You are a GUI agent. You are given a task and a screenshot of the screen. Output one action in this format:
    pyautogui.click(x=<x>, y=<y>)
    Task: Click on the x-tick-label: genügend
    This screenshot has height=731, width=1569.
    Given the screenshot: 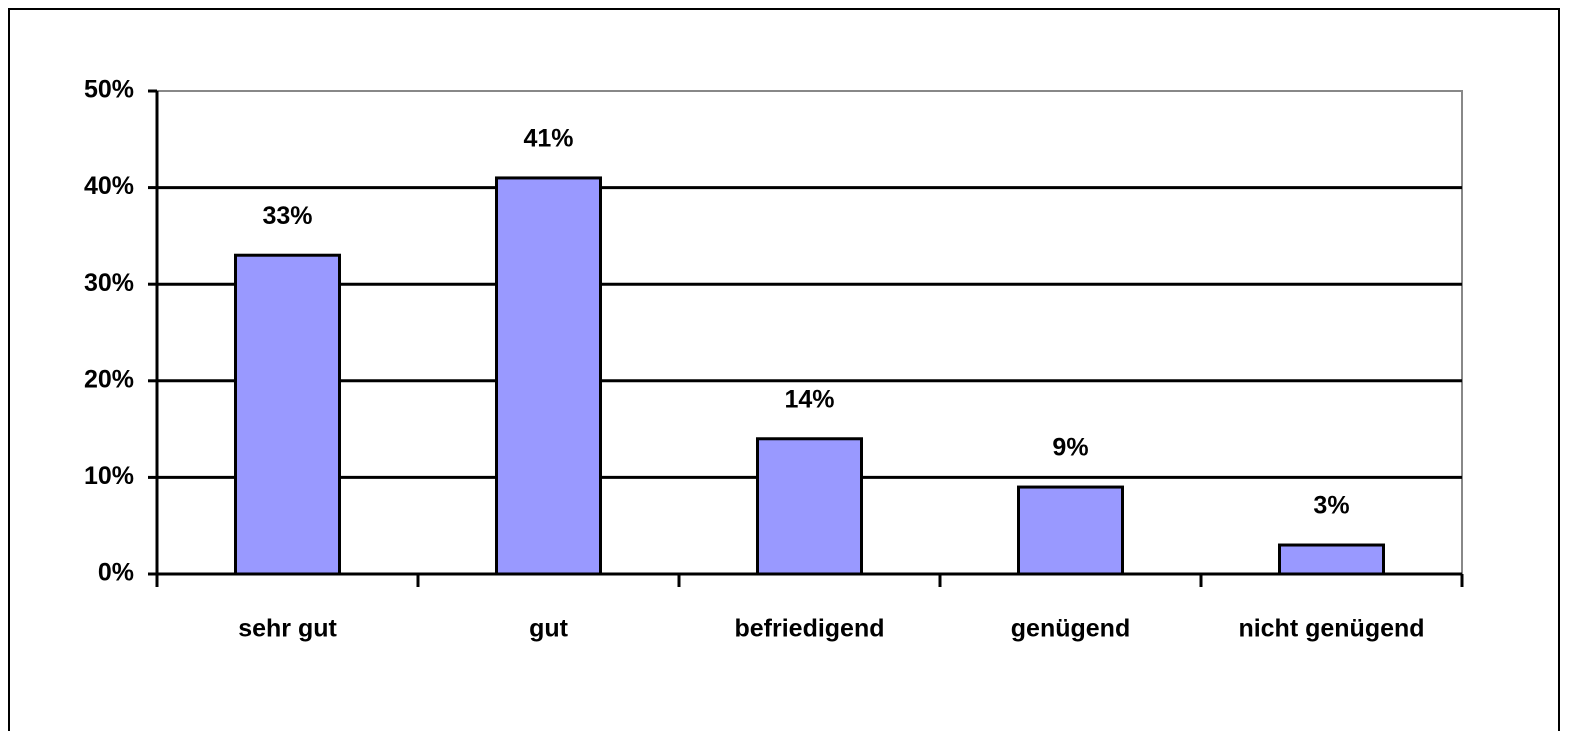 What is the action you would take?
    pyautogui.click(x=1070, y=629)
    